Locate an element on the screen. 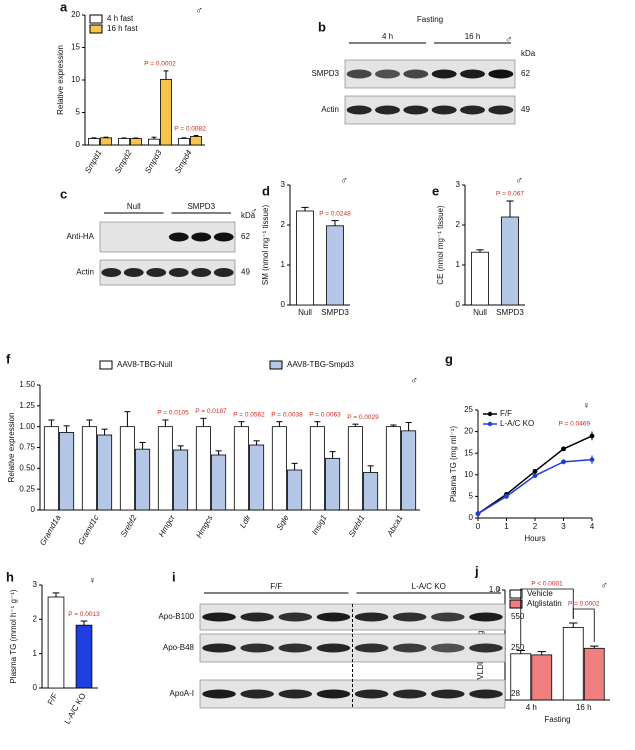  y-tick-label: 3 is located at coordinates (35, 584).